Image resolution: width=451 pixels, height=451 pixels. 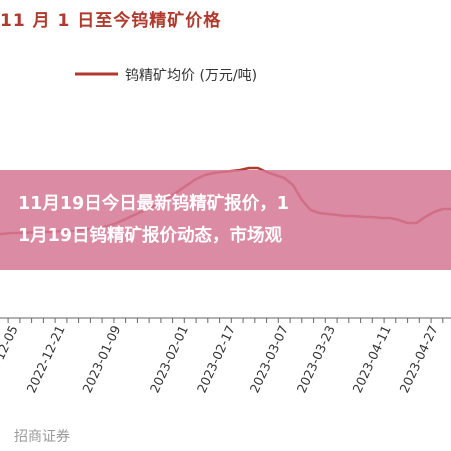 I want to click on x-tick-label: 2023-04-11, so click(x=371, y=359).